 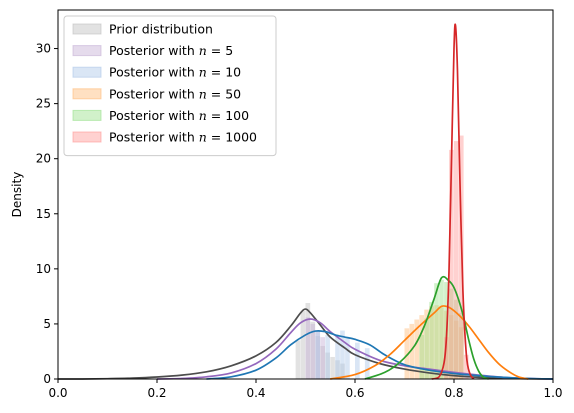 I want to click on legend-box, so click(x=170, y=86).